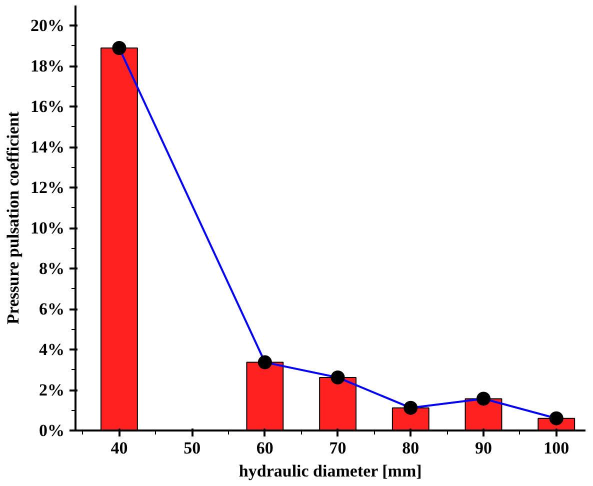 The width and height of the screenshot is (593, 486). Describe the element at coordinates (265, 448) in the screenshot. I see `x-tick-label: 60` at that location.